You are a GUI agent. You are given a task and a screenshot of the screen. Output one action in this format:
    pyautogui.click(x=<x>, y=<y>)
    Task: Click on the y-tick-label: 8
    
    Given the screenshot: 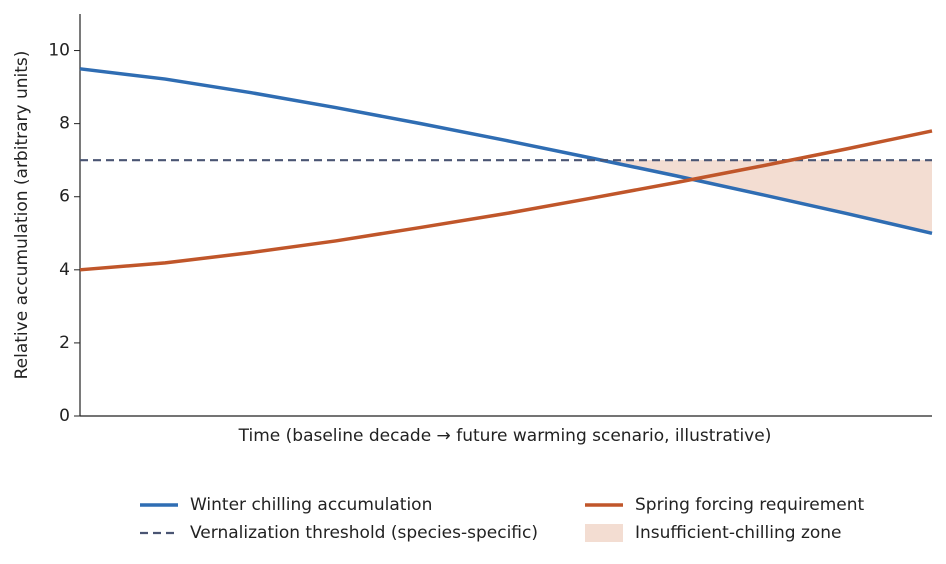 What is the action you would take?
    pyautogui.click(x=64, y=124)
    